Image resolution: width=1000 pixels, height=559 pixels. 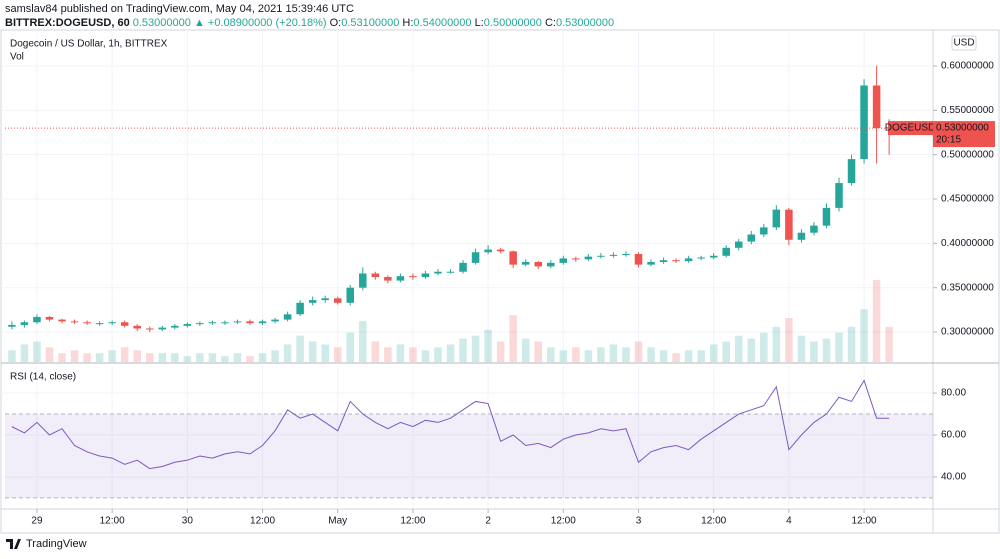 What do you see at coordinates (967, 66) in the screenshot?
I see `y-tick-label: 0.60000000` at bounding box center [967, 66].